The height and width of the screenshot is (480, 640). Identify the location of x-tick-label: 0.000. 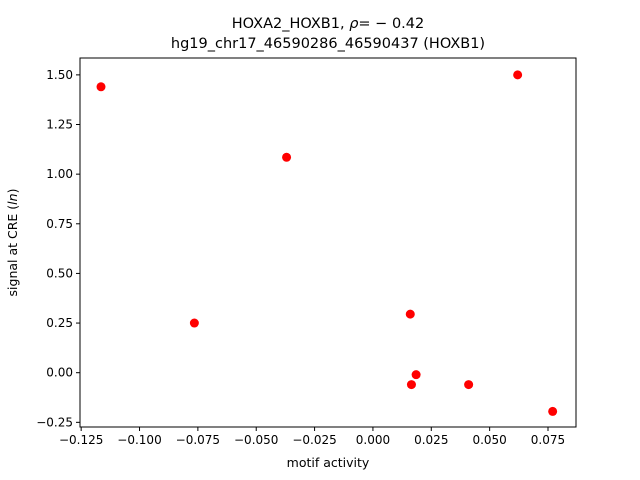
(373, 440).